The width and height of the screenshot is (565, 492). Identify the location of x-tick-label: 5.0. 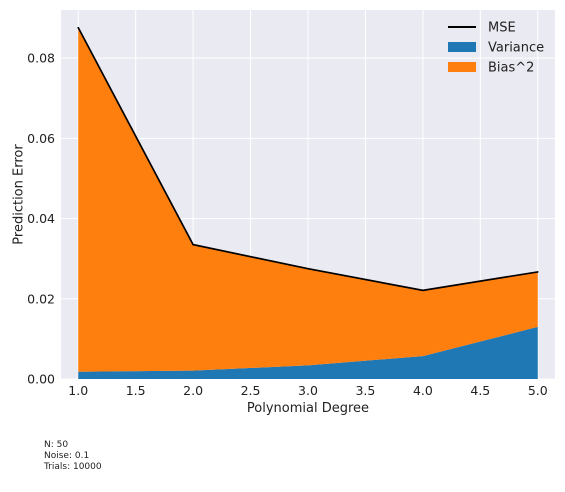
(538, 390).